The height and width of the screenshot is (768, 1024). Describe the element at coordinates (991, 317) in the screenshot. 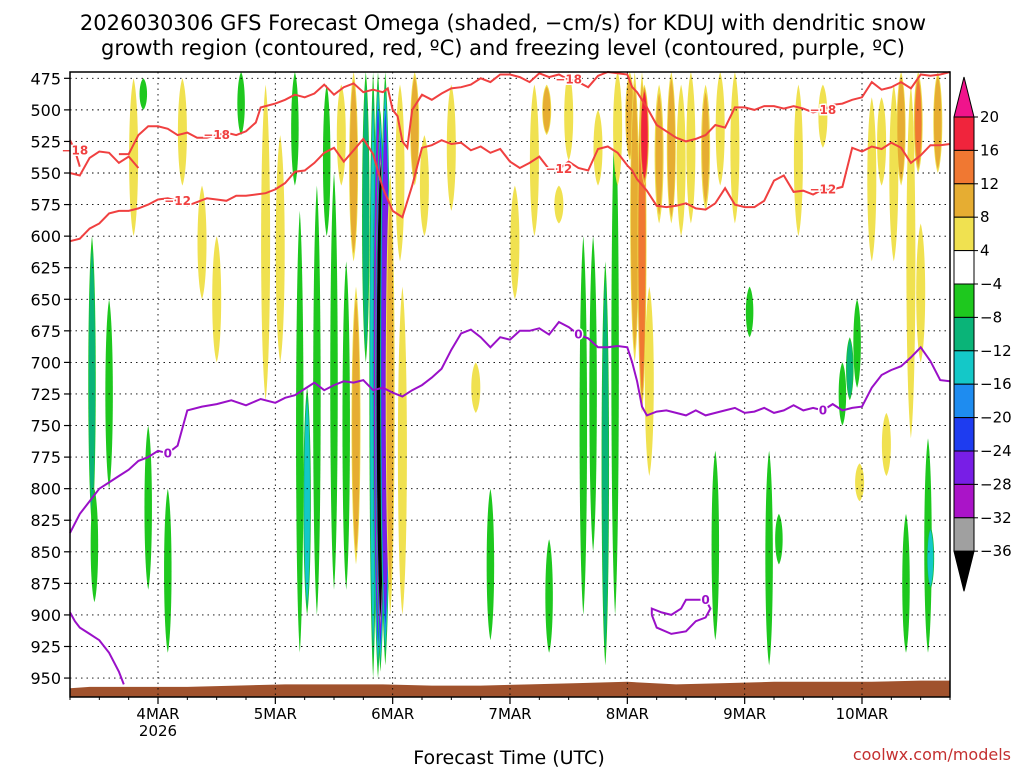

I see `colorbar-label: −8` at that location.